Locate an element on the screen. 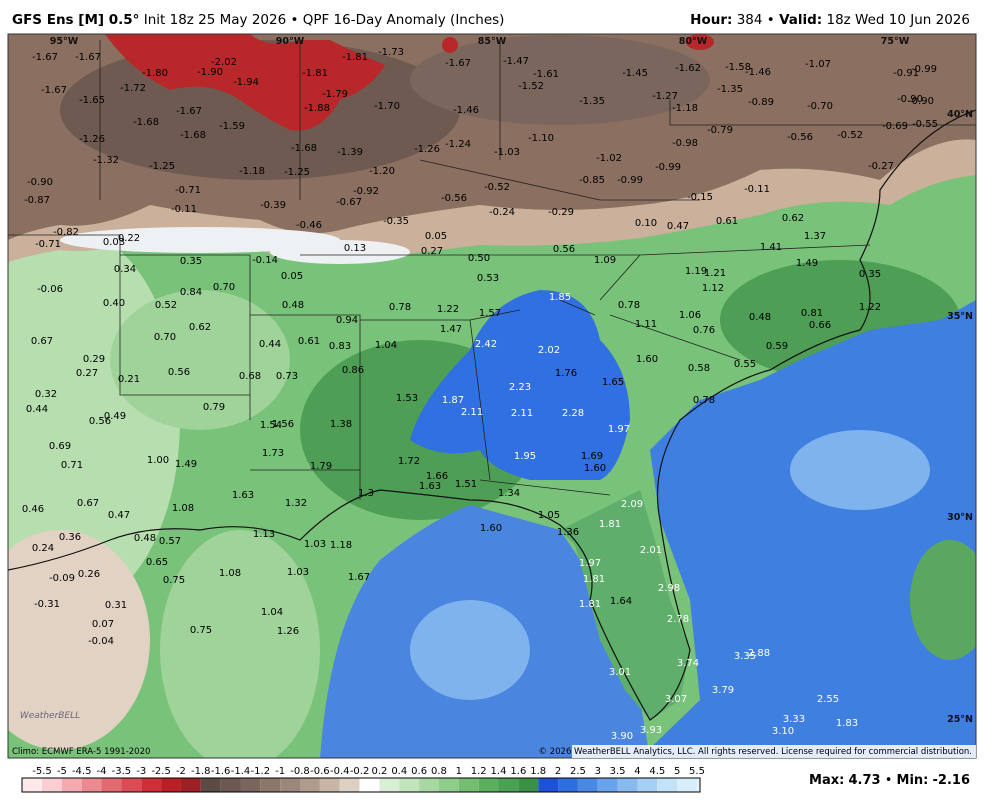  anomaly-label: 1.87 is located at coordinates (453, 400).